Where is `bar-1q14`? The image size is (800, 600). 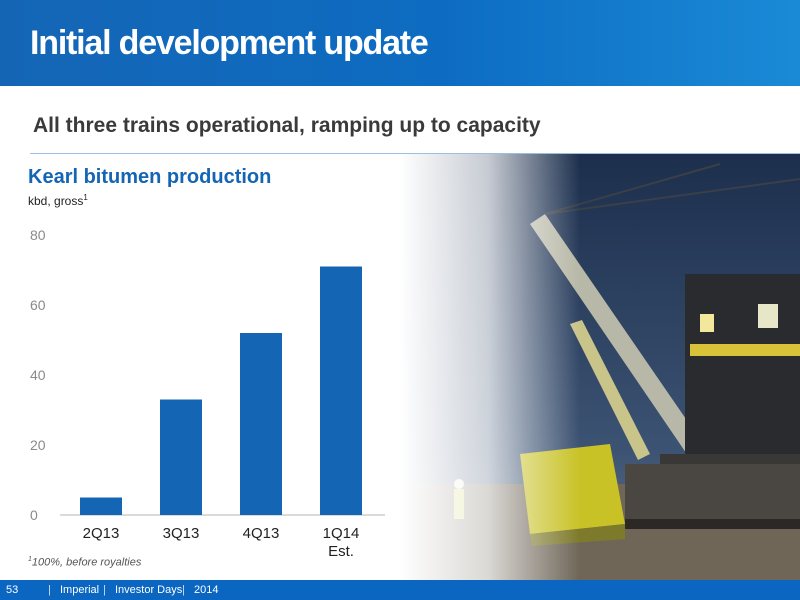 bar-1q14 is located at coordinates (341, 390).